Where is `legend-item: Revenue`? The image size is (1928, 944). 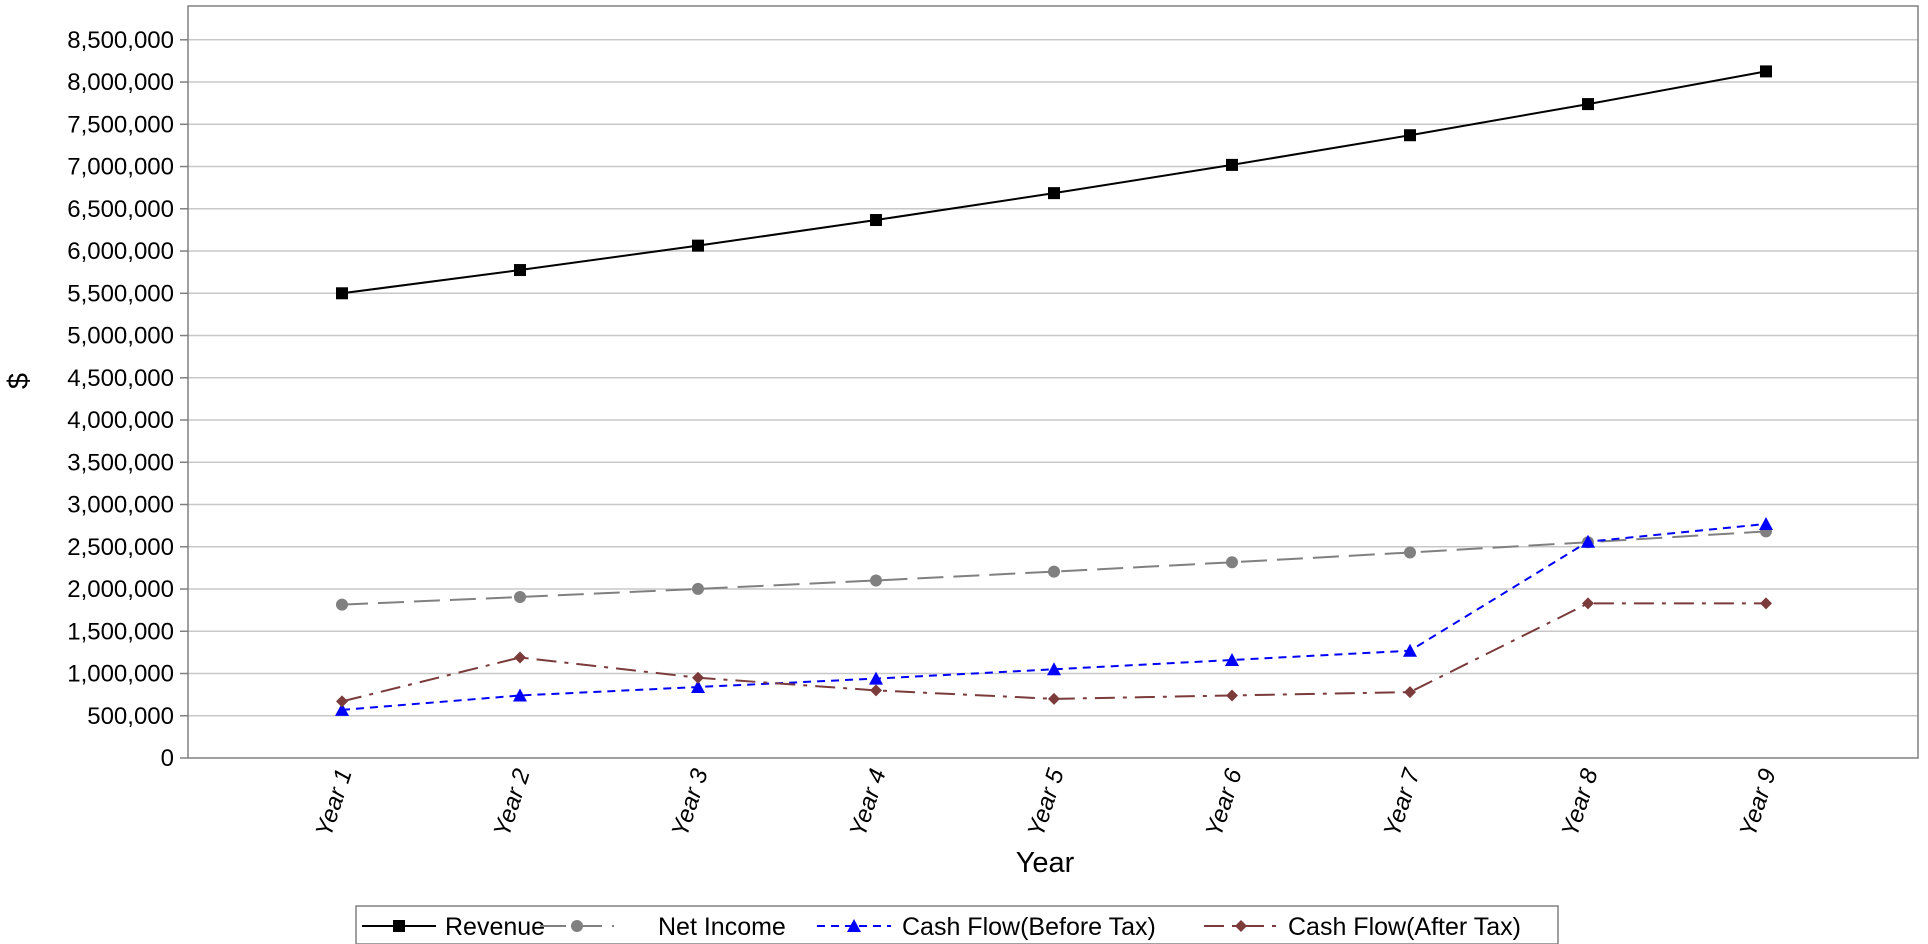 legend-item: Revenue is located at coordinates (453, 927).